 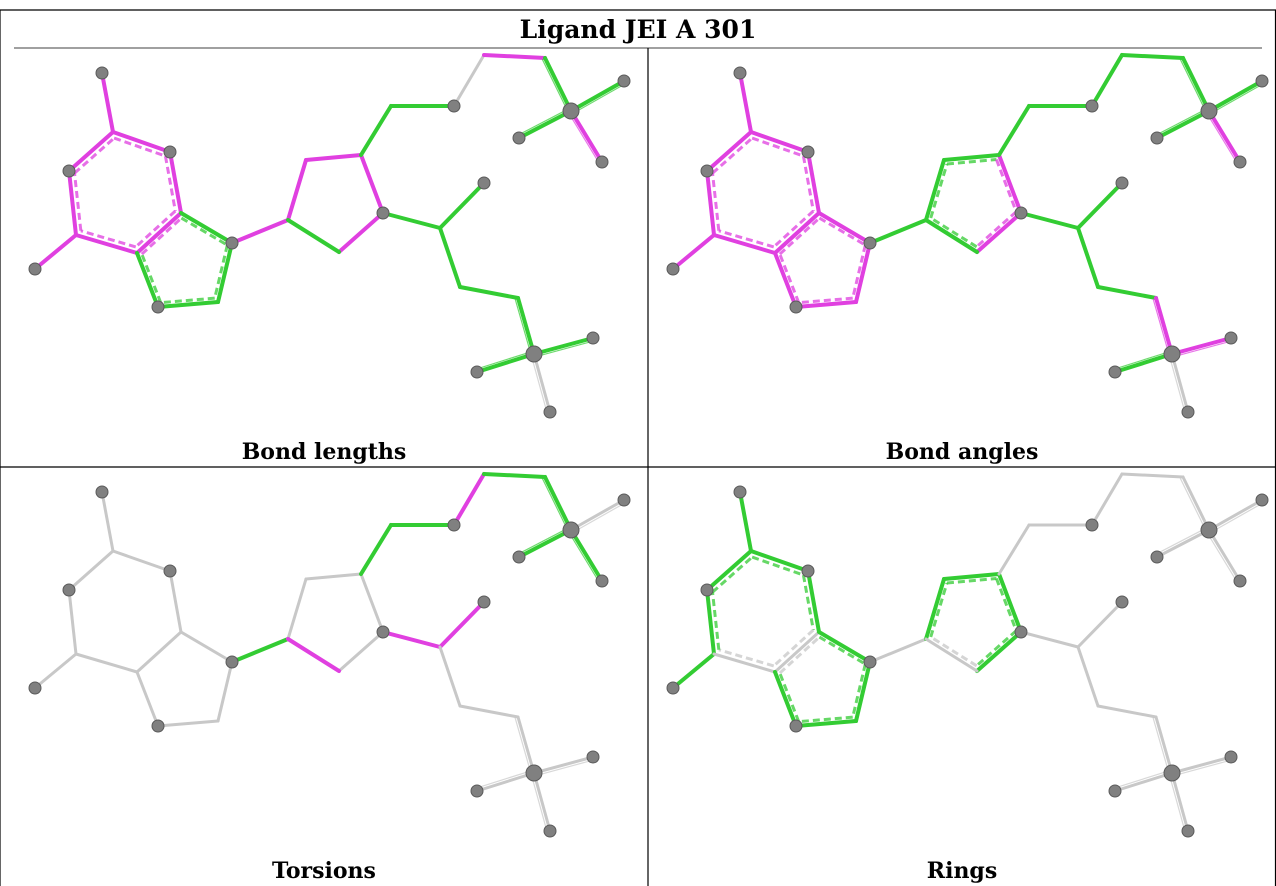 I want to click on panel-label-bond-angles: Bond angles, so click(x=962, y=452).